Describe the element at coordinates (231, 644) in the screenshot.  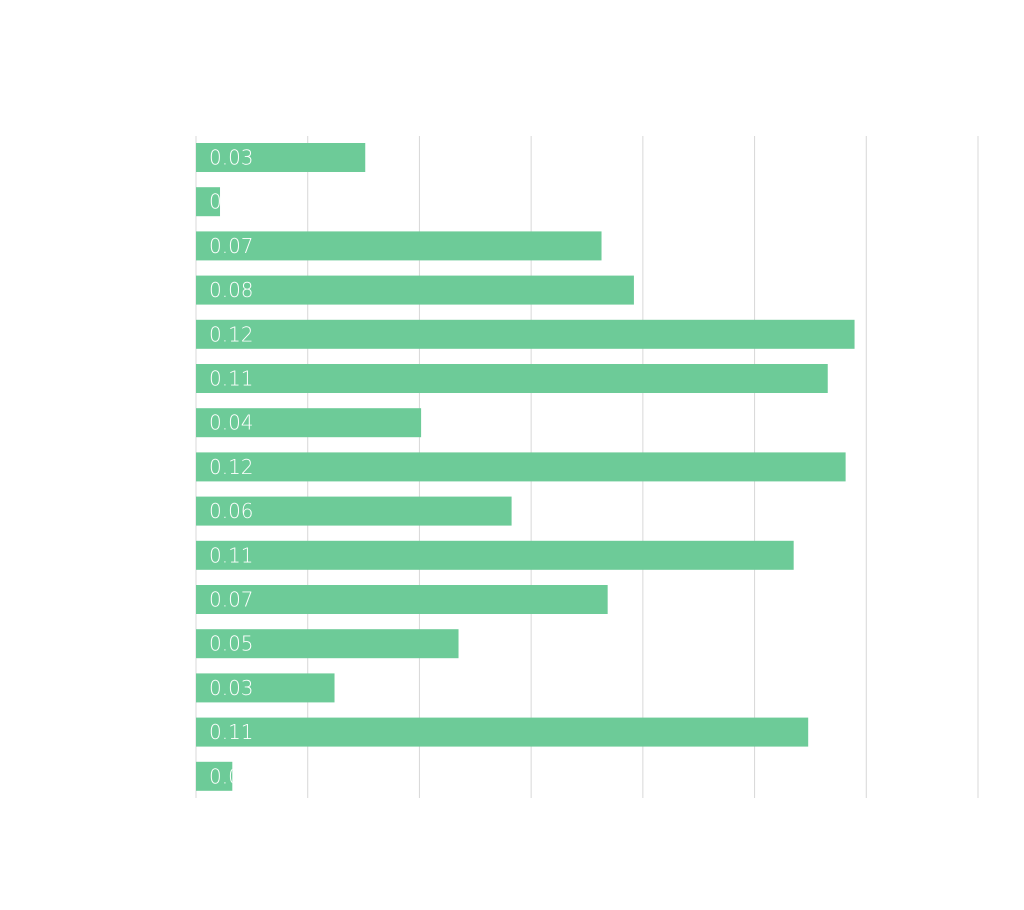
I see `bar-value-label: 0.05` at that location.